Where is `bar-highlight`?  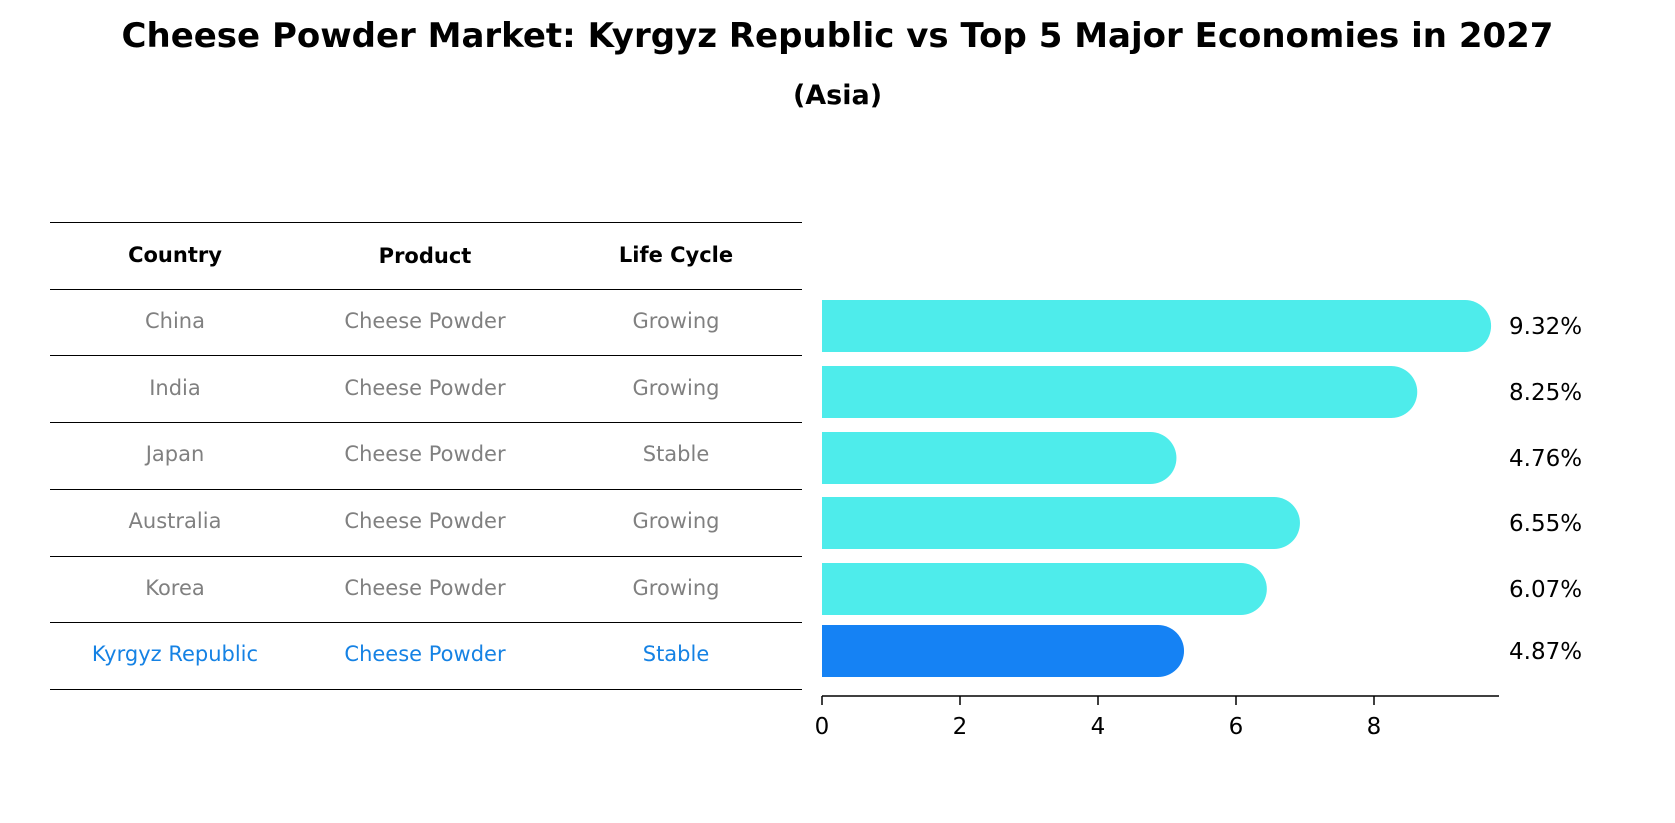 bar-highlight is located at coordinates (1003, 651).